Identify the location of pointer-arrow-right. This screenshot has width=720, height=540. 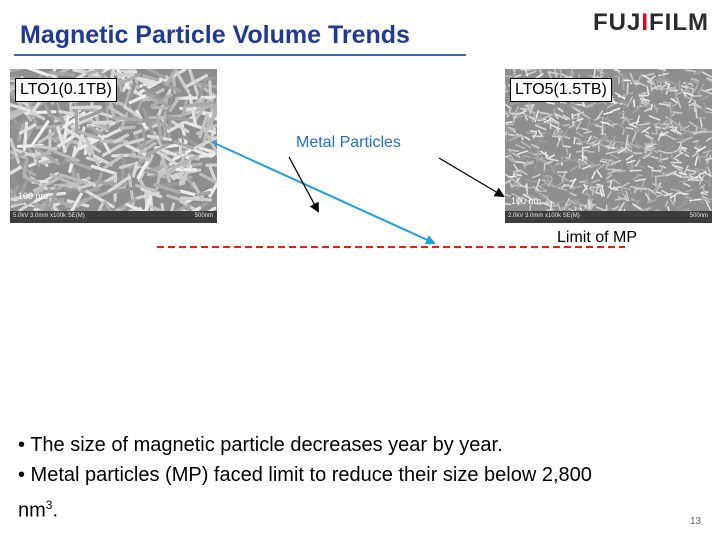
(471, 177).